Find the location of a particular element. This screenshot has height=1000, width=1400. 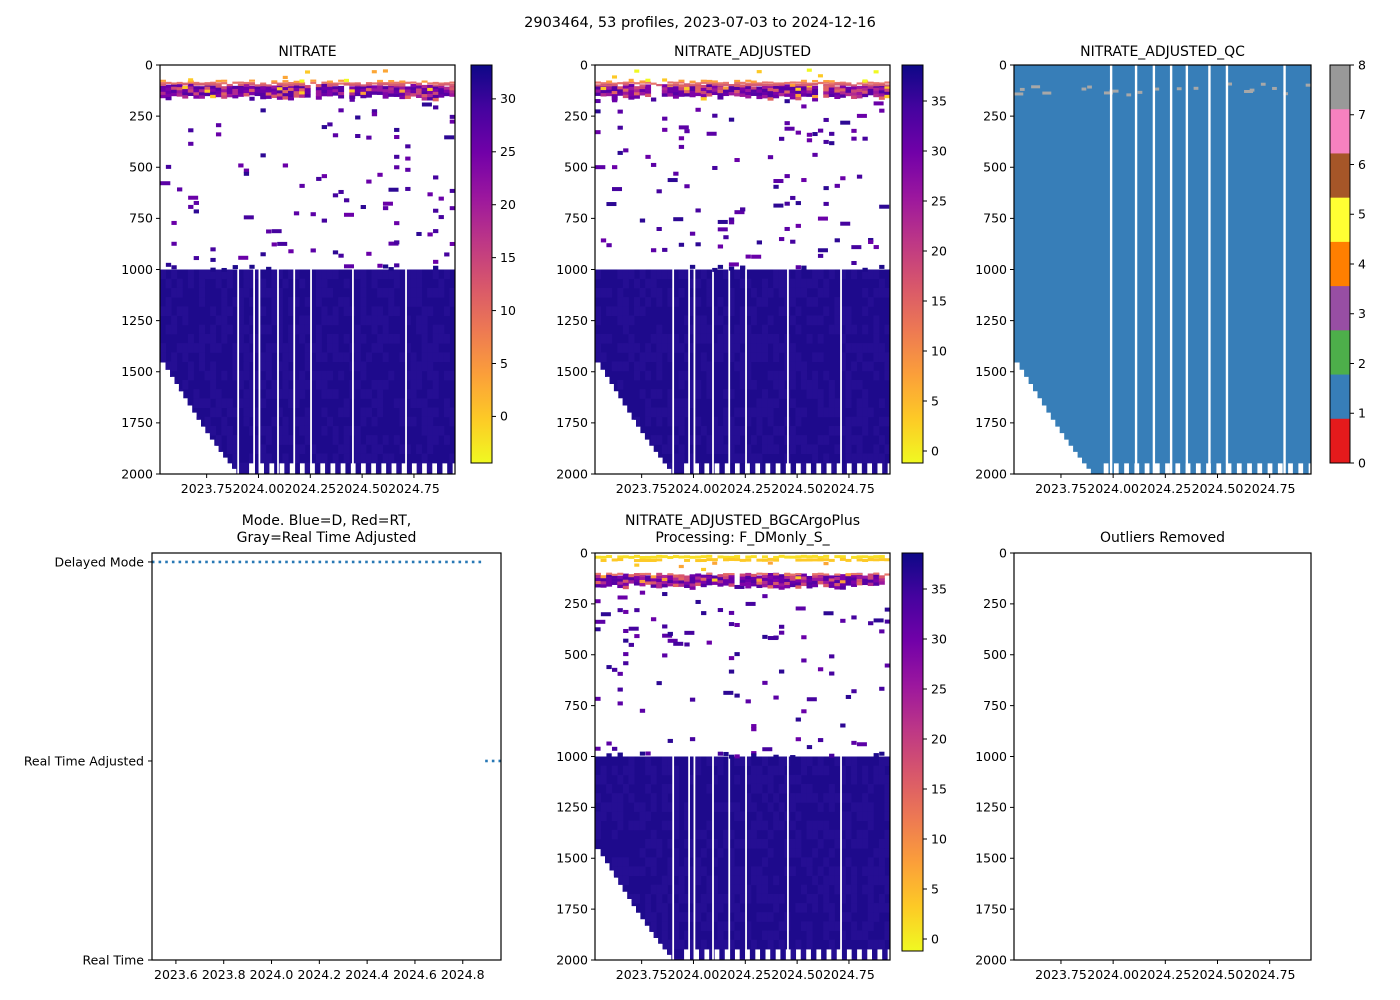

y-tick-label: 750 is located at coordinates (995, 218).